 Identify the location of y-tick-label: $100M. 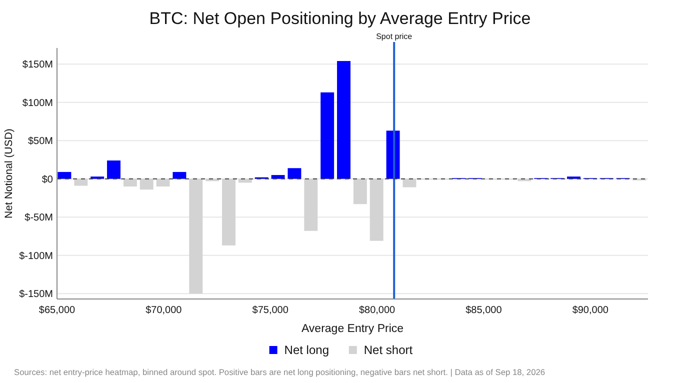
(37, 103).